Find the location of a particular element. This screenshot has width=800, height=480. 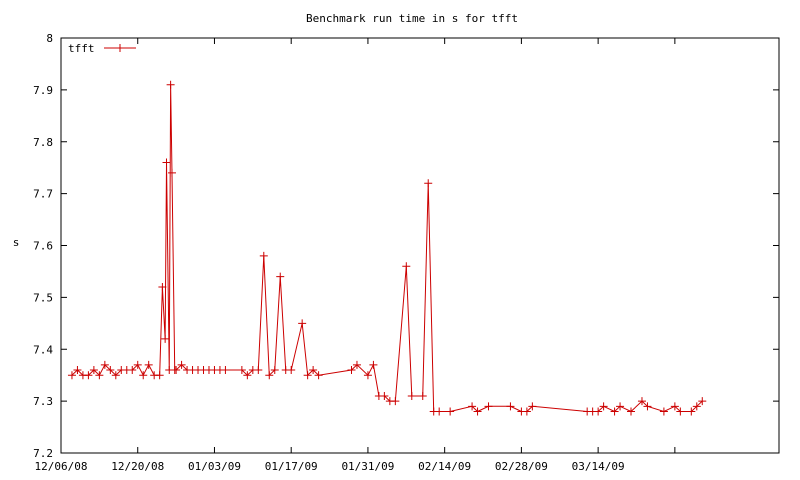

y-tick-label: 7.2 is located at coordinates (43, 453).